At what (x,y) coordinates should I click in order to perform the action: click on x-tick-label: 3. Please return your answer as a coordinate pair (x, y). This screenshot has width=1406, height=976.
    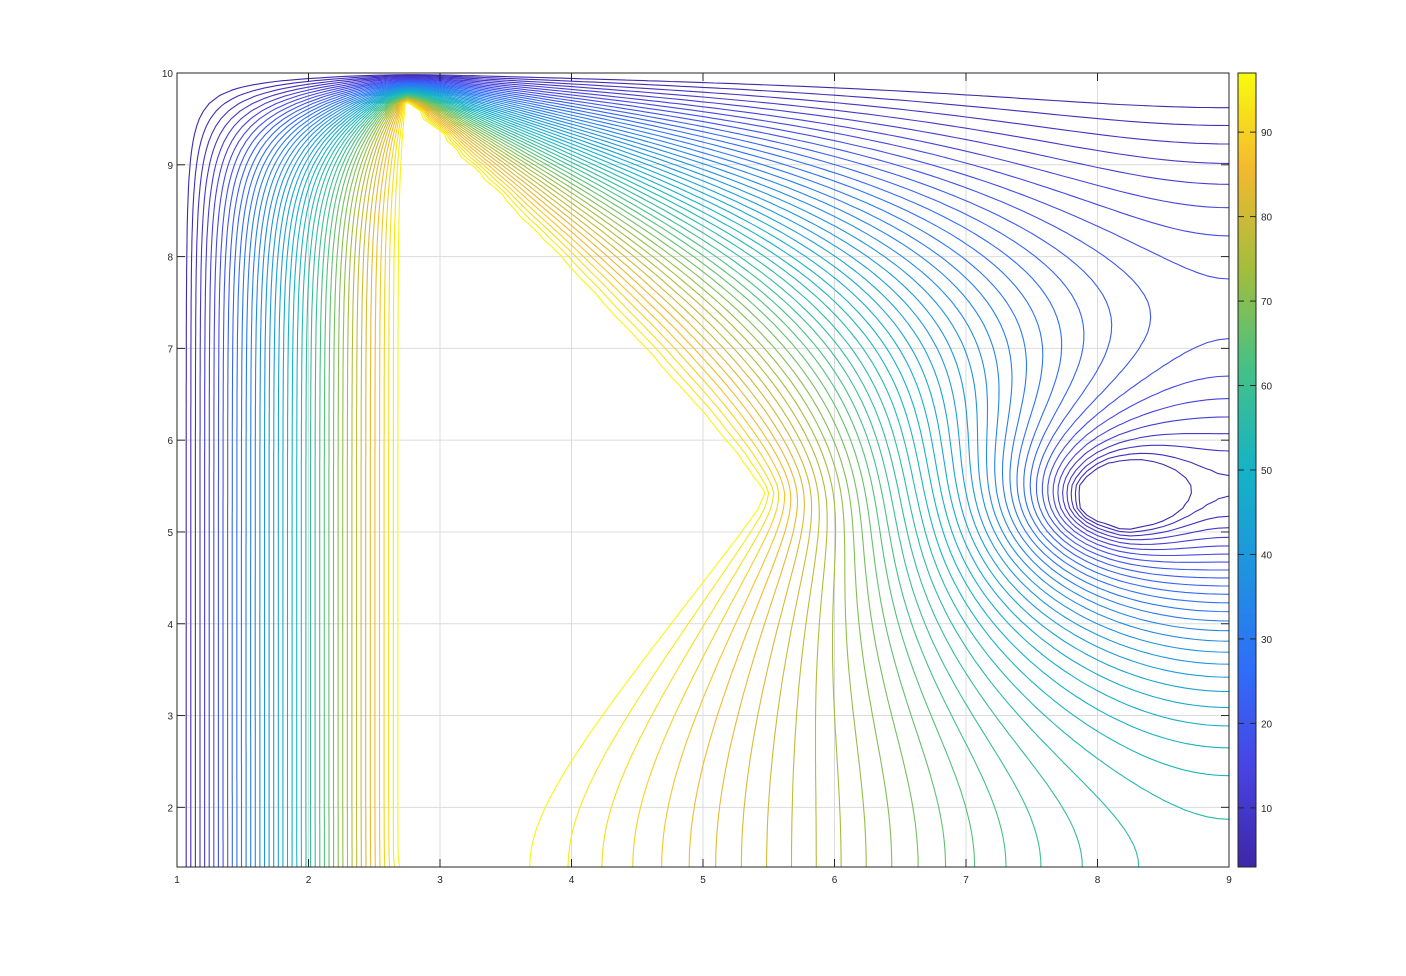
    Looking at the image, I should click on (440, 880).